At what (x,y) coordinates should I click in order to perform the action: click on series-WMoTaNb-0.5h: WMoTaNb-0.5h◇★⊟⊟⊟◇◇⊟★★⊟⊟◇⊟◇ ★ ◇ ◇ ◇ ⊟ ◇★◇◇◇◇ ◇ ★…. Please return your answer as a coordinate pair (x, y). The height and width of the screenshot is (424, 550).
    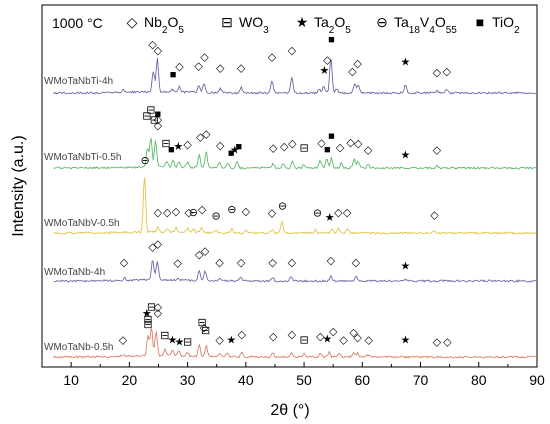
    Looking at the image, I should click on (290, 330).